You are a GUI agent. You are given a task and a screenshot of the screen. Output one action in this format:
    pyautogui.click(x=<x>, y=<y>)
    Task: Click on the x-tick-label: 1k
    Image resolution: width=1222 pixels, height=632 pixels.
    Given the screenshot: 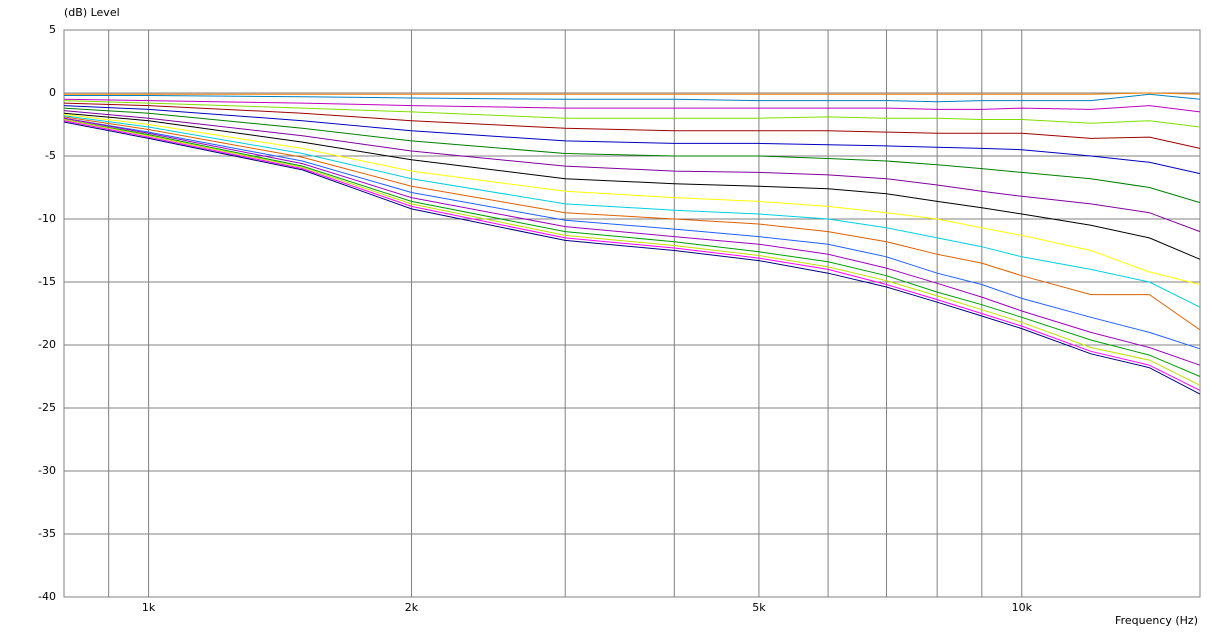 What is the action you would take?
    pyautogui.click(x=149, y=607)
    